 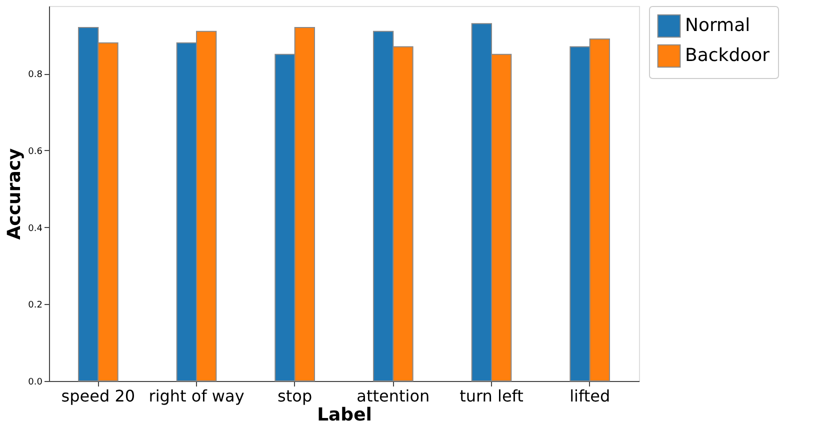 I want to click on y-tick-label: 0.2, so click(x=35, y=305).